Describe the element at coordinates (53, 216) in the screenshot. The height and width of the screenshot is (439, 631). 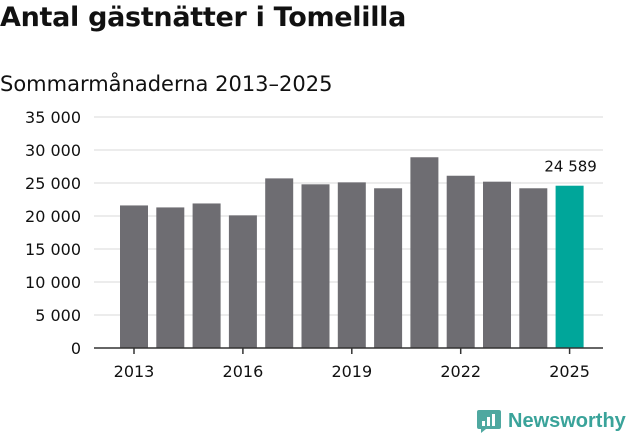
I see `y-tick-label: 20 000` at that location.